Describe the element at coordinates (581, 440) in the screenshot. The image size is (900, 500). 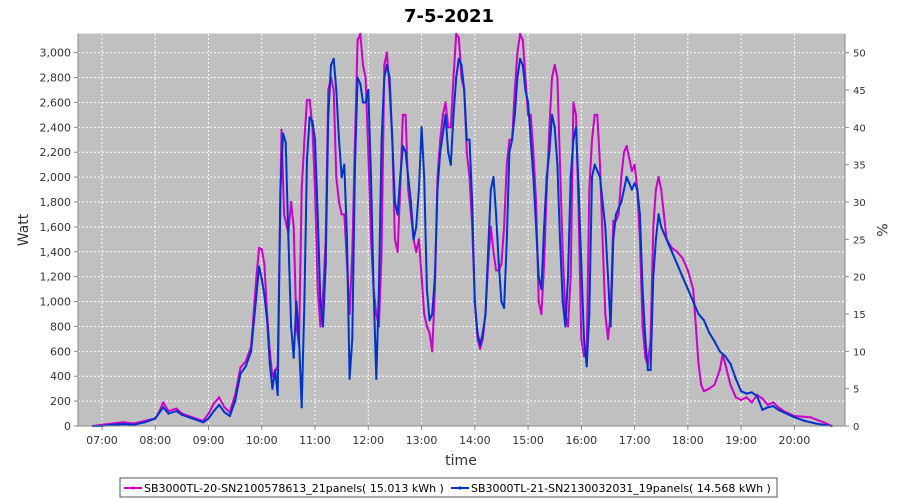
I see `x-tick-label: 16:00` at that location.